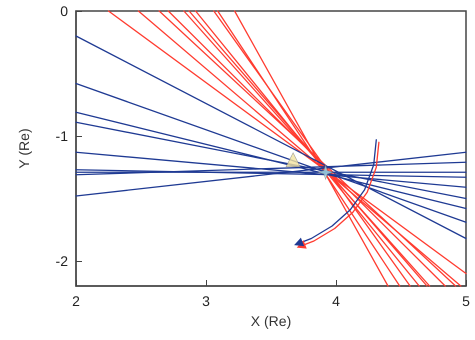 The height and width of the screenshot is (340, 475). I want to click on y-axis-title: Y (Re), so click(24, 148).